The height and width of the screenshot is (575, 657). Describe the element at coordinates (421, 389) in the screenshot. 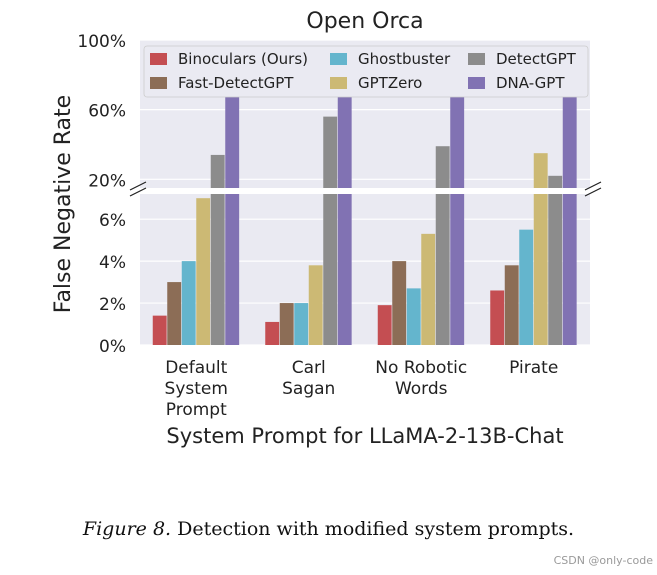

I see `x-tick-label: Words` at that location.